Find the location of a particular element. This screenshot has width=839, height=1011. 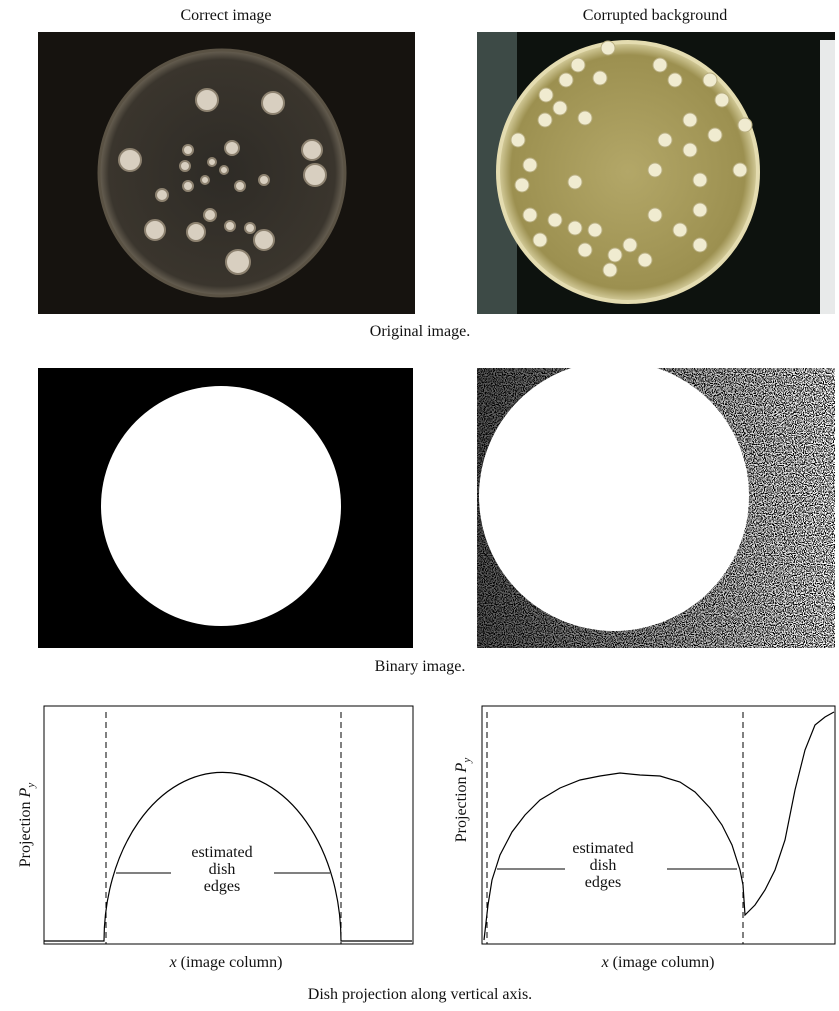

column-title: Corrupted background is located at coordinates (655, 15).